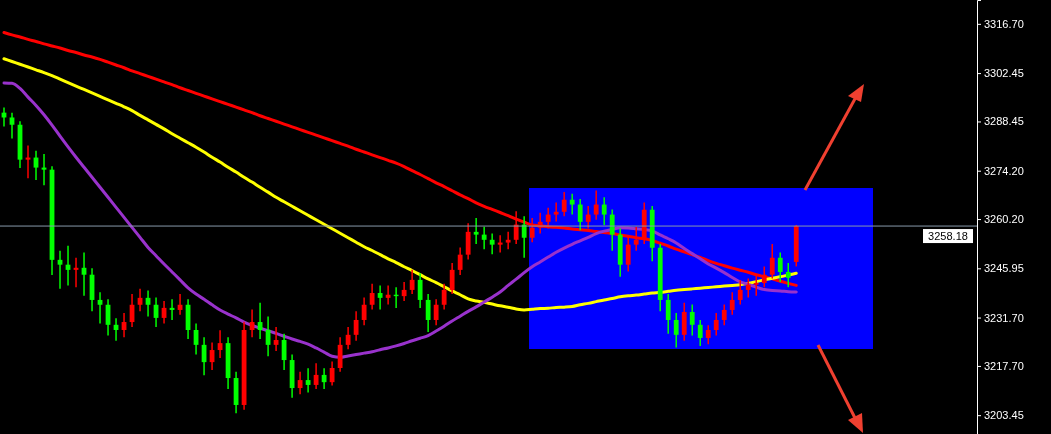 The image size is (1051, 434). What do you see at coordinates (1004, 365) in the screenshot?
I see `y-tick-label: 3217.70` at bounding box center [1004, 365].